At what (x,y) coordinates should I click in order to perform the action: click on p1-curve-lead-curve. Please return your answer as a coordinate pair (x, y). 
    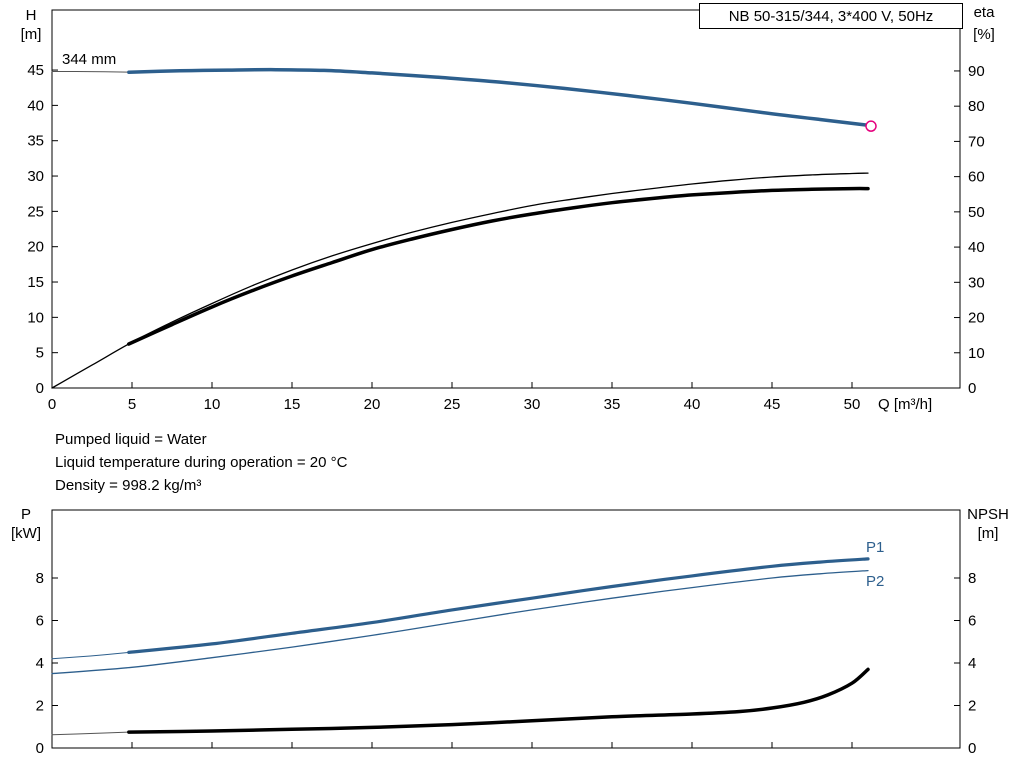
    Looking at the image, I should click on (90, 655).